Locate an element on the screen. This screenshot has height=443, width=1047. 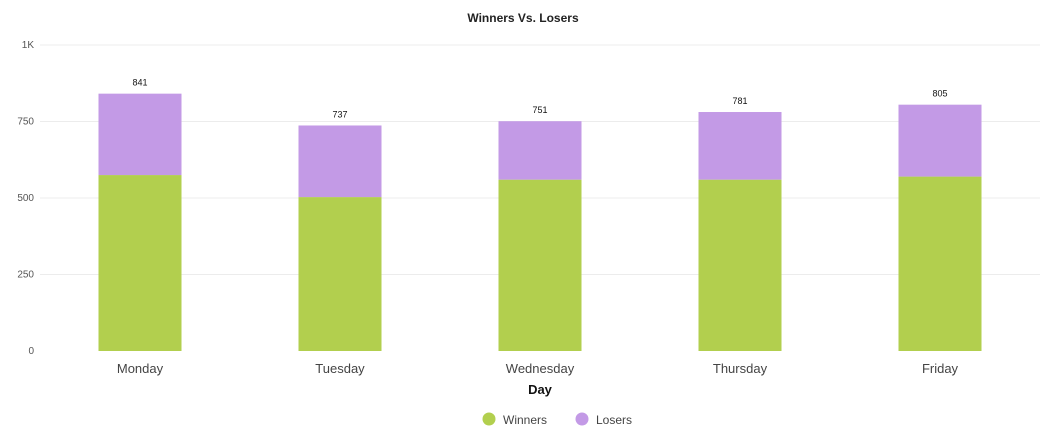
x-tick-label: Wednesday is located at coordinates (540, 368).